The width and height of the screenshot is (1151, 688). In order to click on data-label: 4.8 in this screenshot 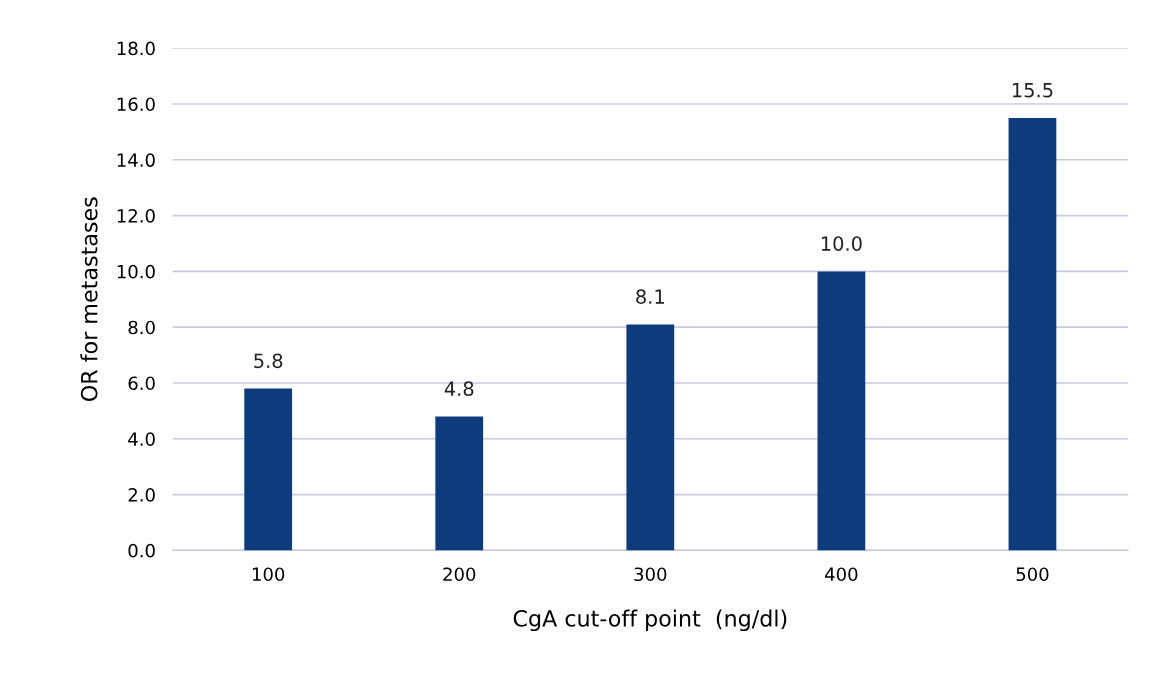, I will do `click(459, 389)`.